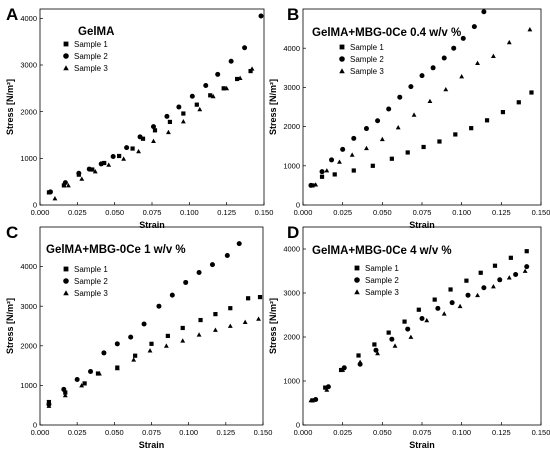  I want to click on panel-letter: A, so click(12, 14).